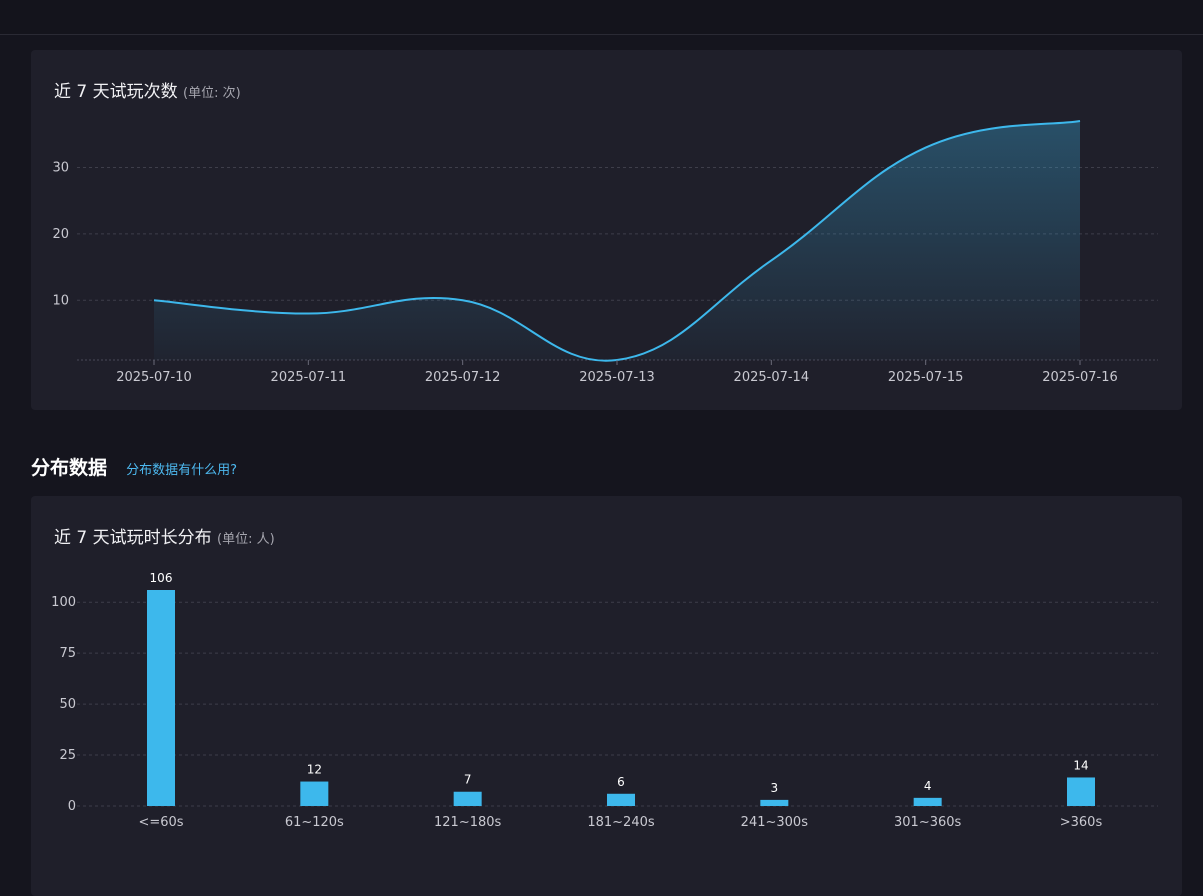 This screenshot has height=896, width=1203. What do you see at coordinates (775, 822) in the screenshot?
I see `x-tick-label: 241~300s` at bounding box center [775, 822].